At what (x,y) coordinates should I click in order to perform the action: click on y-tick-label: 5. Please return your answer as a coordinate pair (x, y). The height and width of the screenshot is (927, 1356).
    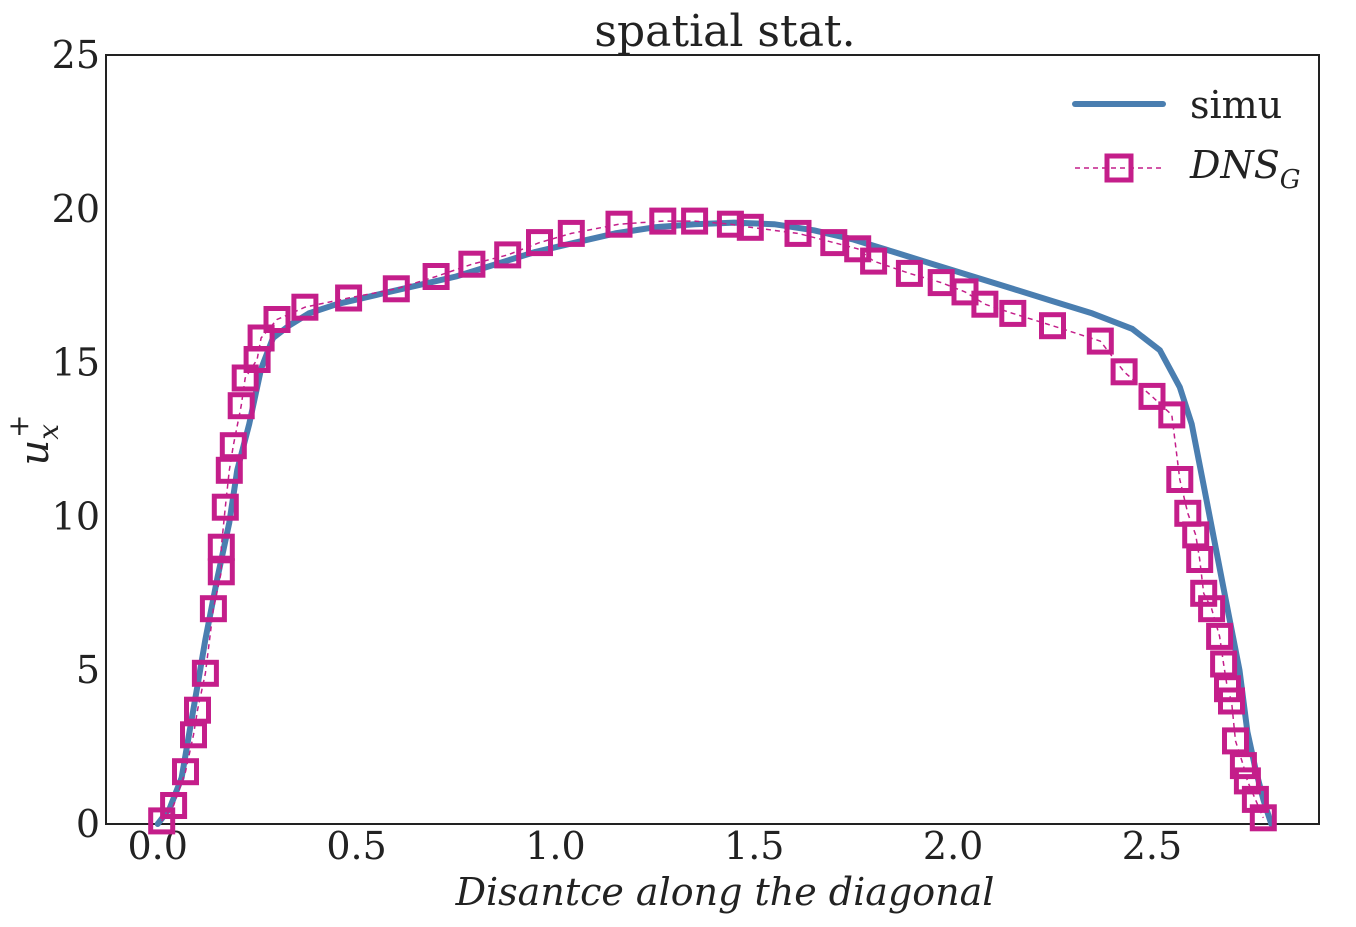
    Looking at the image, I should click on (88, 670).